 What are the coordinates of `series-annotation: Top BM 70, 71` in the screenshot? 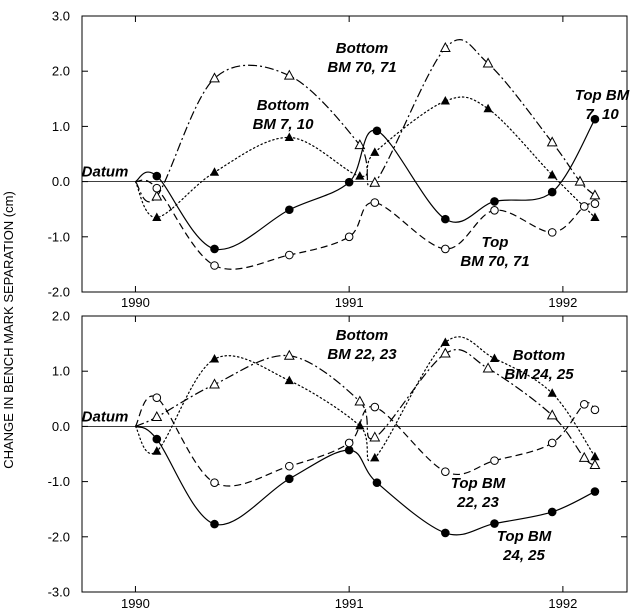 It's located at (494, 252).